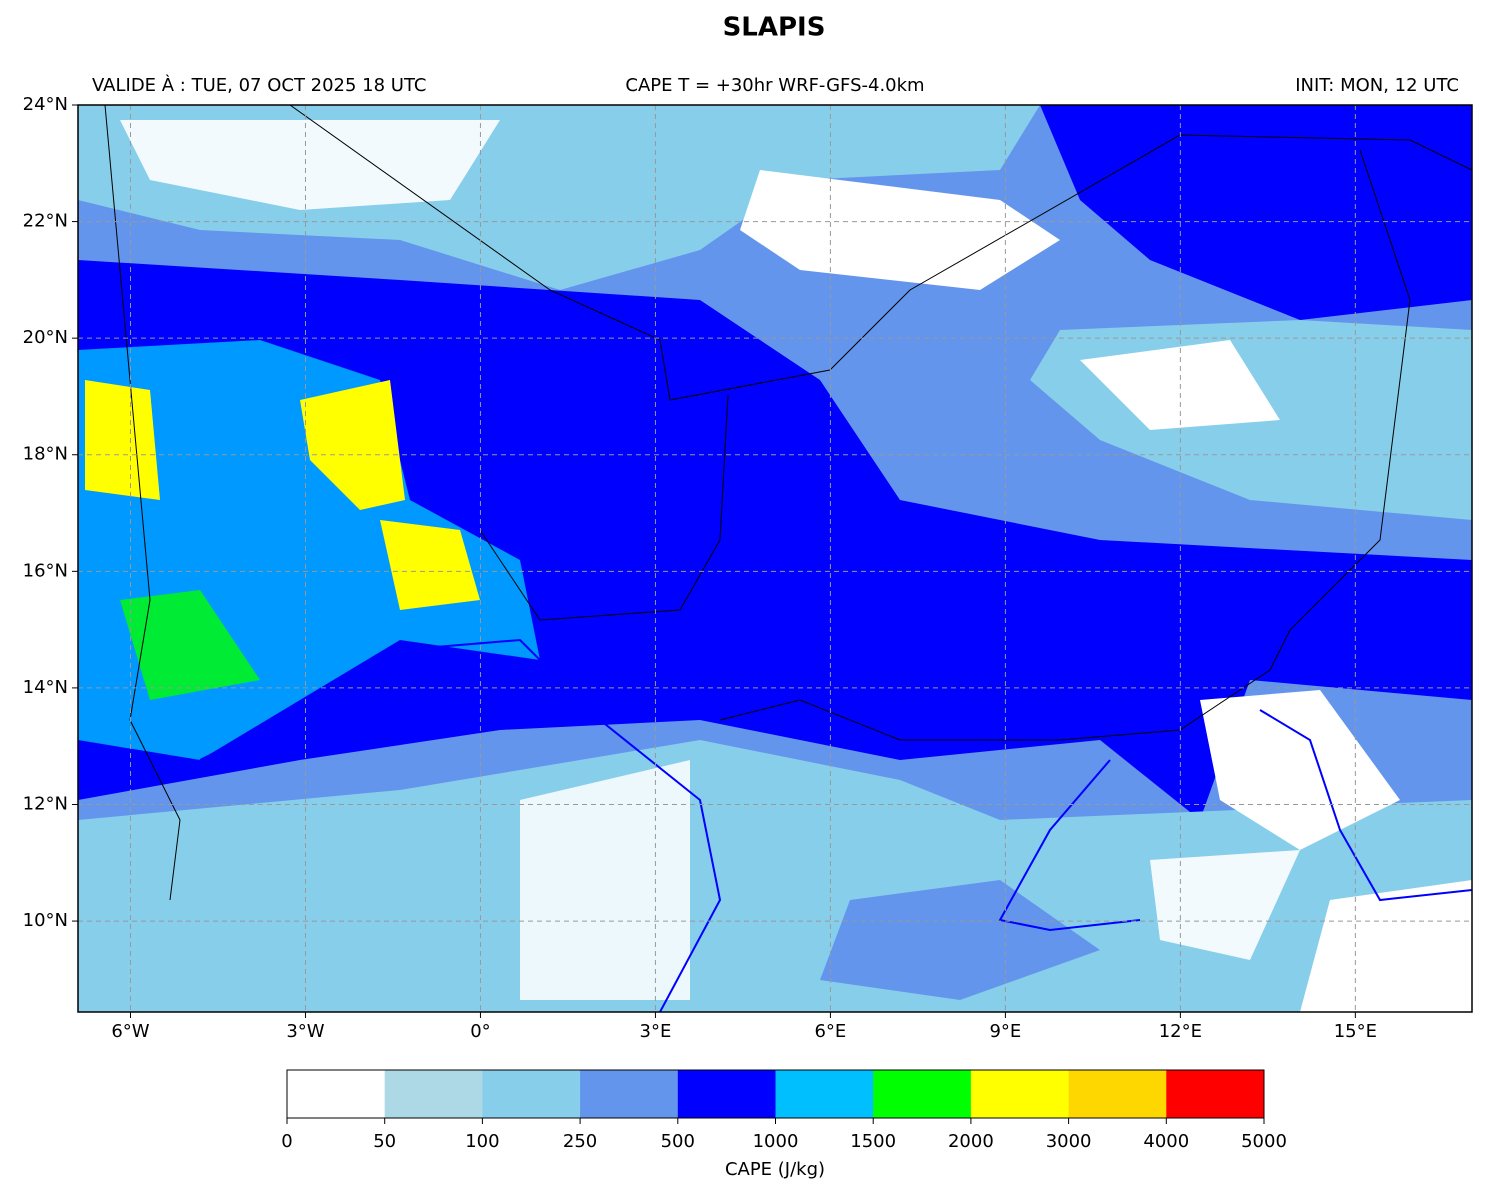  What do you see at coordinates (830, 1031) in the screenshot?
I see `x-tick-label: 6°E` at bounding box center [830, 1031].